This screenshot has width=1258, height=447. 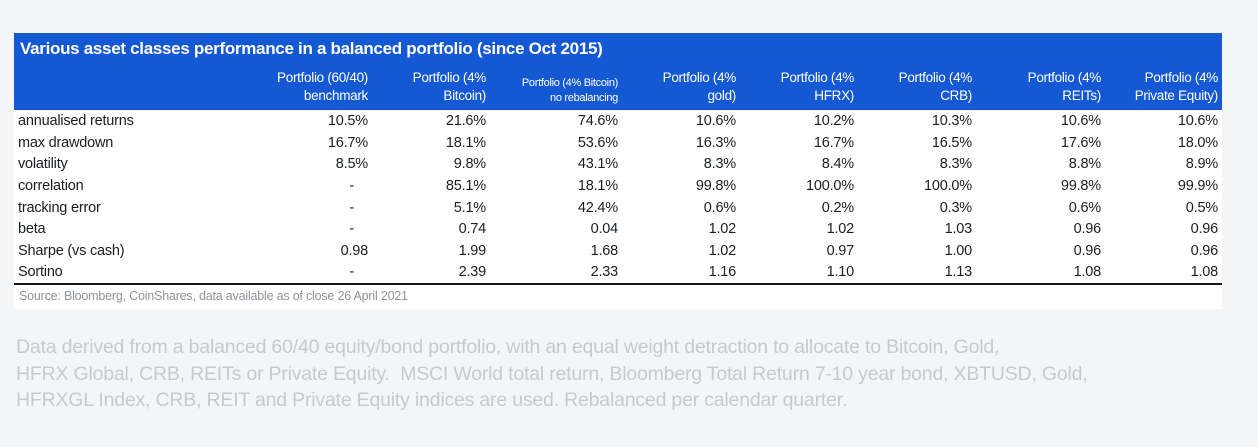 I want to click on row-label: Sortino, so click(x=40, y=272).